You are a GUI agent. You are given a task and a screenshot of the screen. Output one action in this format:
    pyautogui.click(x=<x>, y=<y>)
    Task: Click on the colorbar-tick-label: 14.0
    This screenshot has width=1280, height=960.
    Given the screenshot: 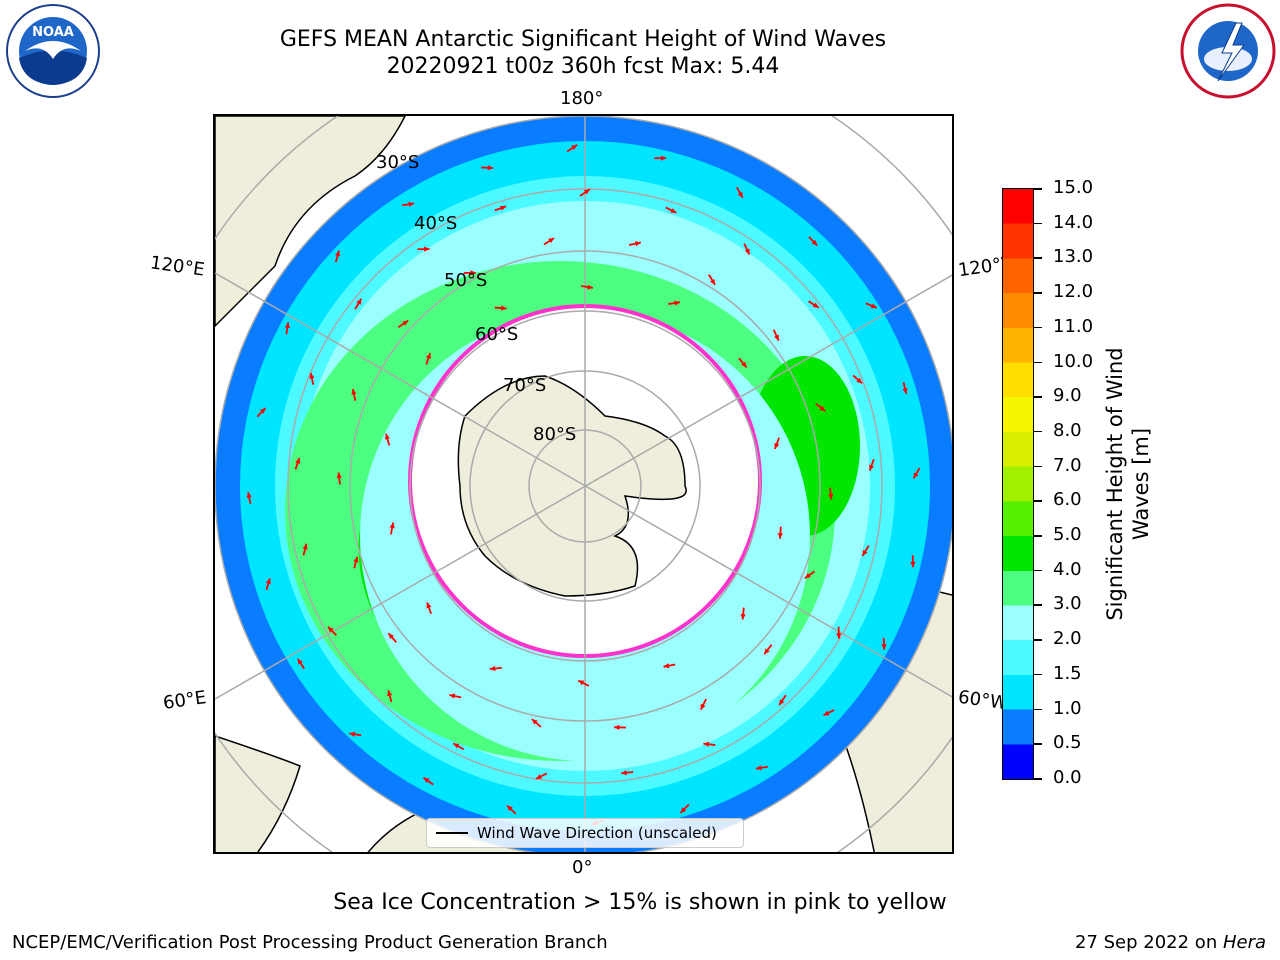 What is the action you would take?
    pyautogui.click(x=1073, y=222)
    